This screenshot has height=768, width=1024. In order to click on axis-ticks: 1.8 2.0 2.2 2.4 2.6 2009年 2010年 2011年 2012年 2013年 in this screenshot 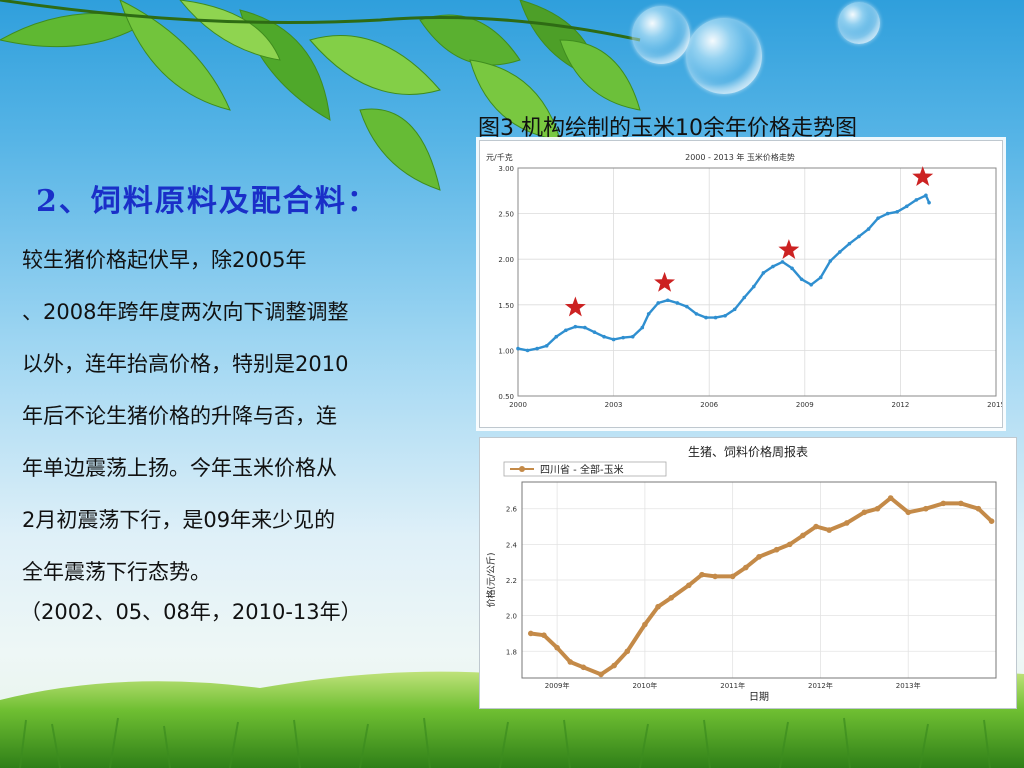, I will do `click(713, 598)`.